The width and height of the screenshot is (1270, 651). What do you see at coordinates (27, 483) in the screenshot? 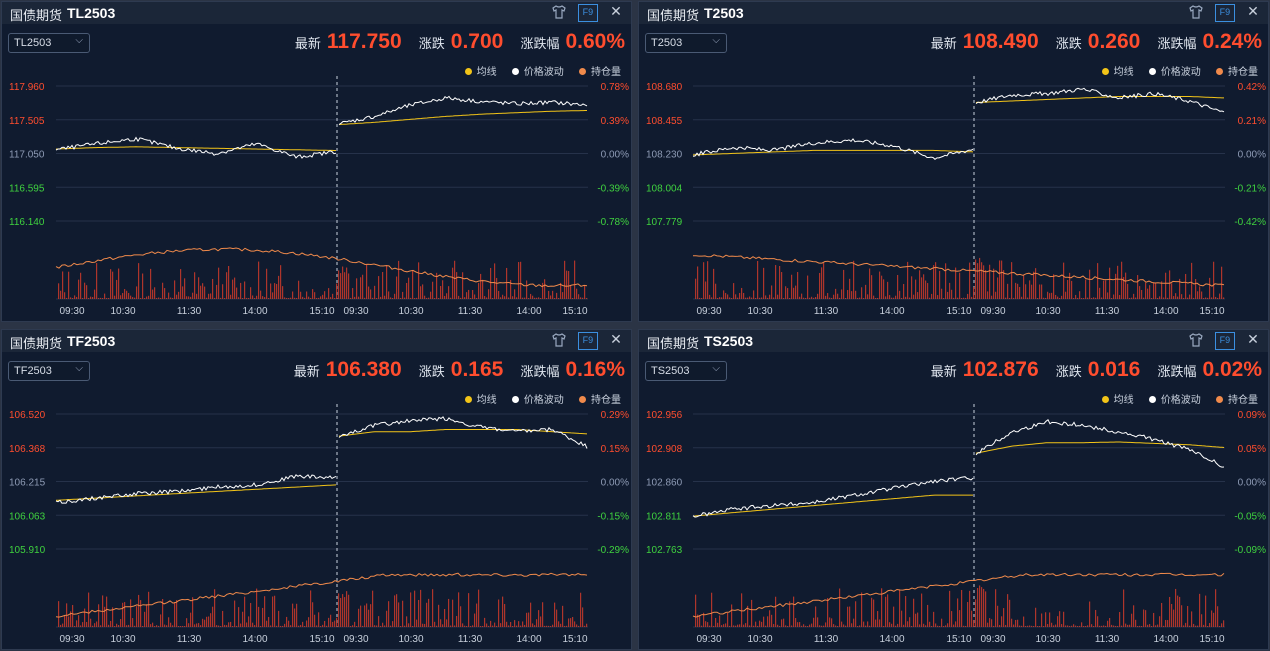
I see `y-tick-price: 106.215` at bounding box center [27, 483].